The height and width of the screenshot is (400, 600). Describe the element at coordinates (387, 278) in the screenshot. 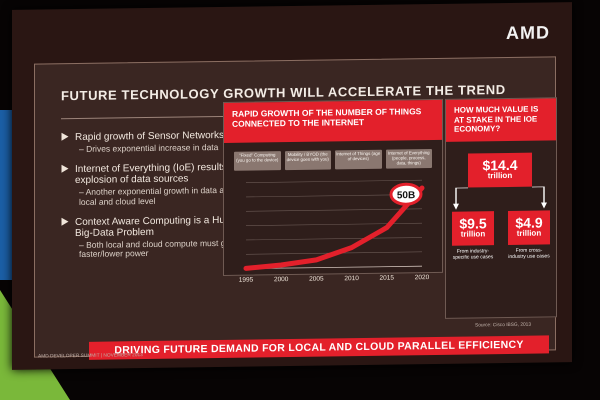

I see `x-tick-label: 2015` at that location.